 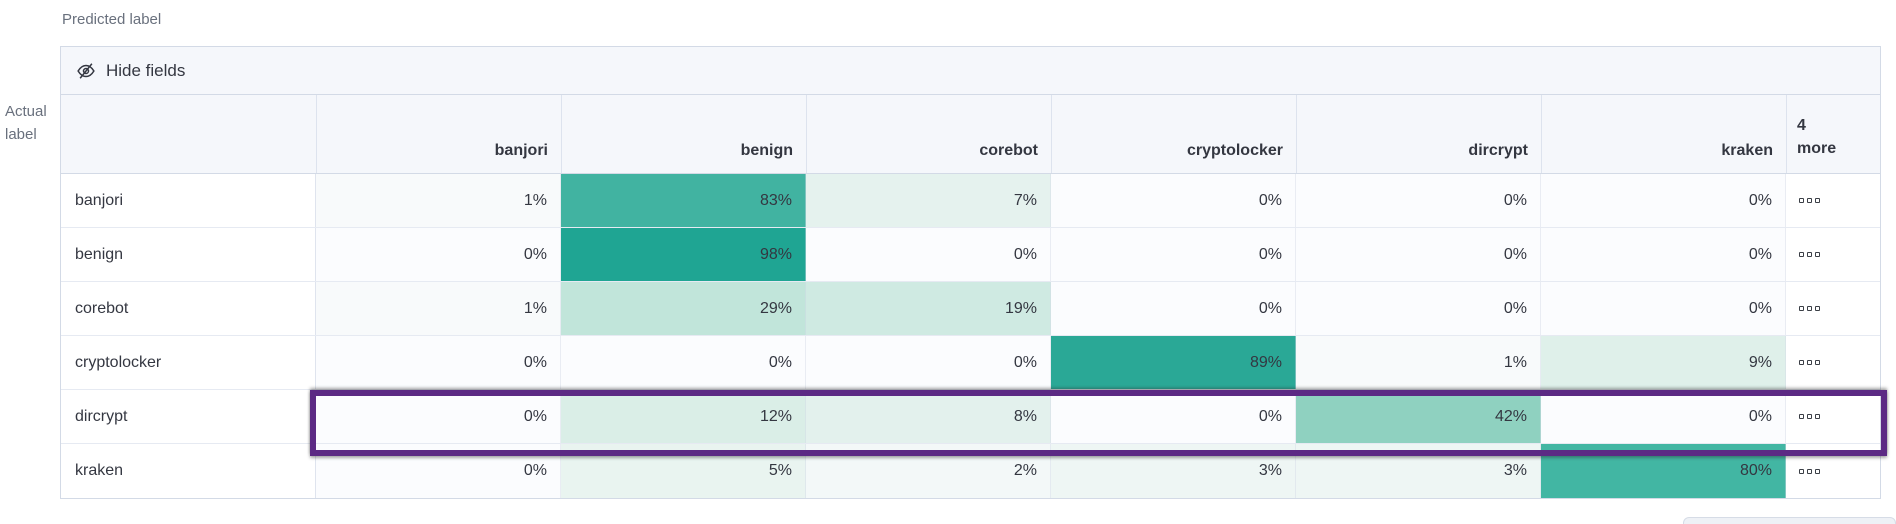 I want to click on cell-kraken-corebot: 2%, so click(x=928, y=471).